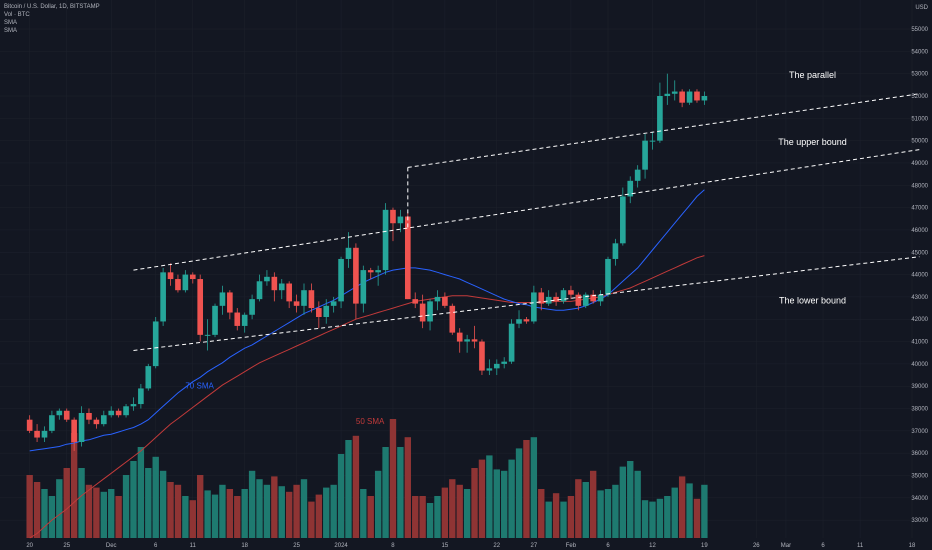 This screenshot has width=932, height=550. What do you see at coordinates (11, 31) in the screenshot?
I see `sma-legend-2: SMA` at bounding box center [11, 31].